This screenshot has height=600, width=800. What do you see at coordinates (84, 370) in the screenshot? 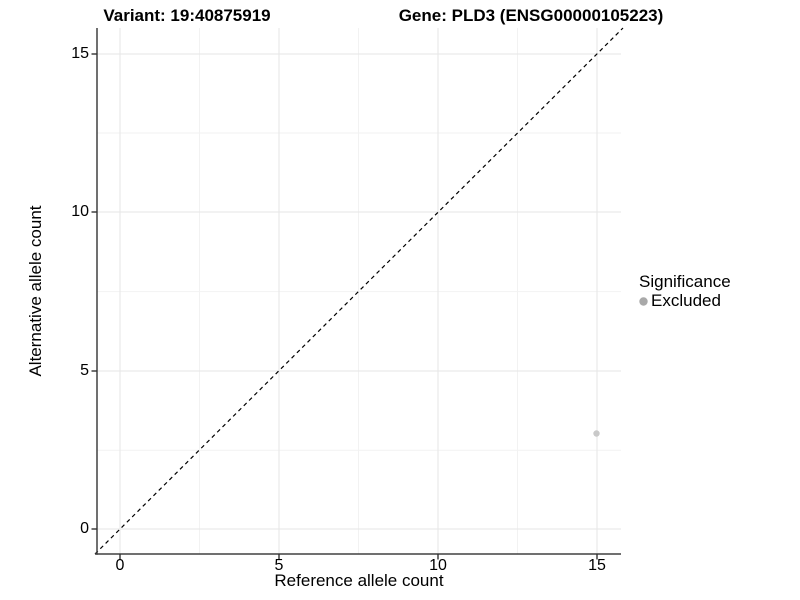
I see `y-tick-label-5: 5` at bounding box center [84, 370].